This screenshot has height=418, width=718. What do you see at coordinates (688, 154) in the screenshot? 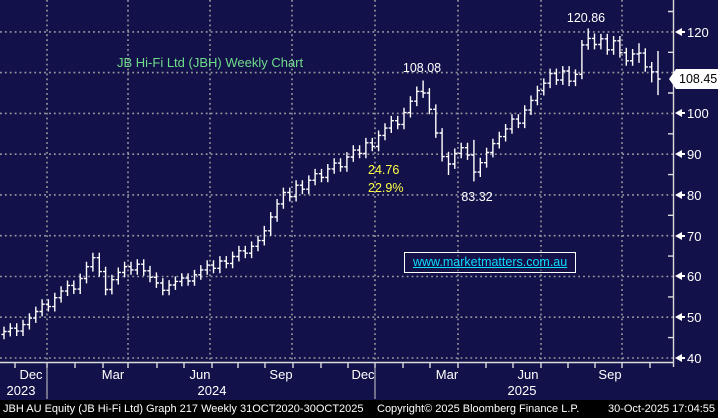
I see `y-axis-label: 90` at bounding box center [688, 154].